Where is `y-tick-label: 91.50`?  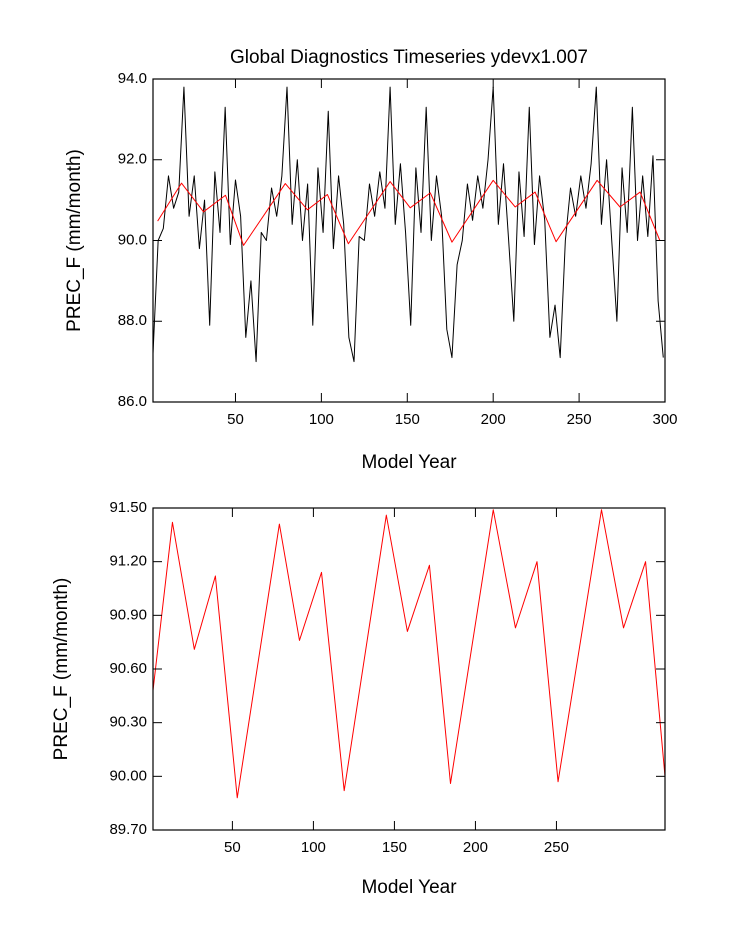 y-tick-label: 91.50 is located at coordinates (128, 507).